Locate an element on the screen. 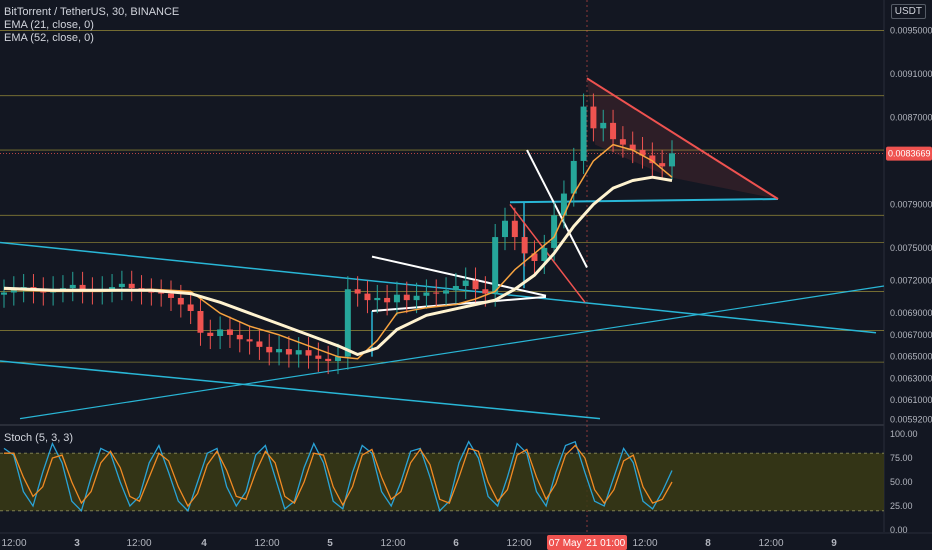 Image resolution: width=932 pixels, height=550 pixels. price-tick-11: 0.0061000 is located at coordinates (911, 400).